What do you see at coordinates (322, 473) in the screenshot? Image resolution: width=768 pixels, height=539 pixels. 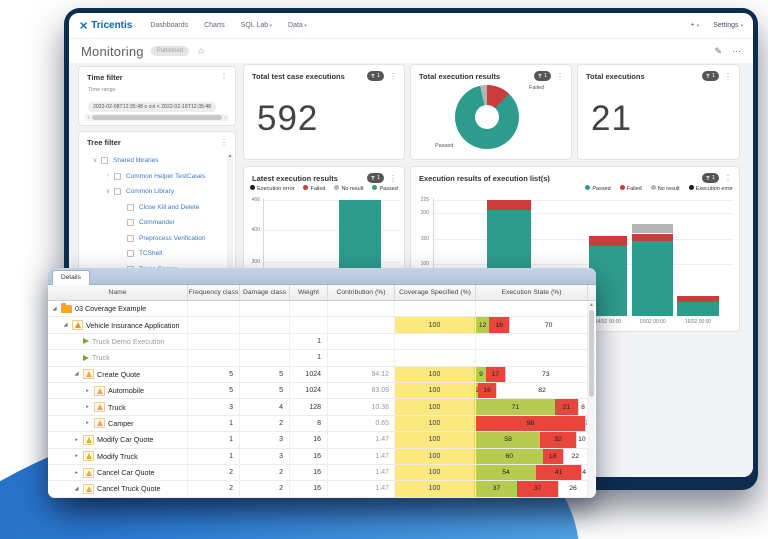 I see `table-row: ▸ Cancel Car Quote 2 2 16 1.47 100 54 41 4` at bounding box center [322, 473].